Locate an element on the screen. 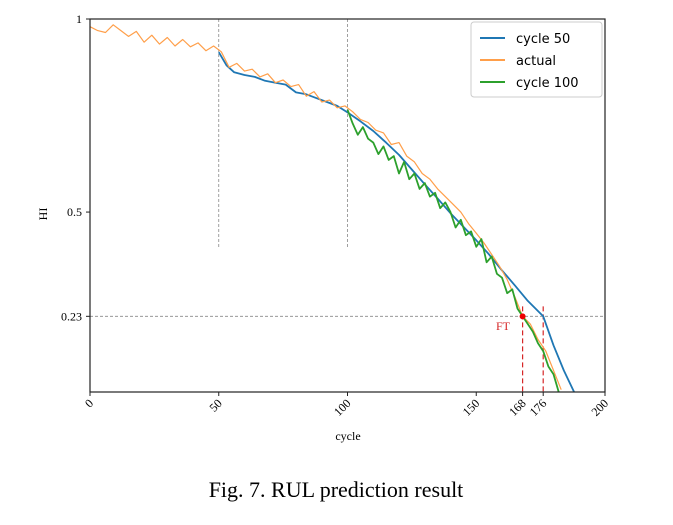 This screenshot has height=525, width=673. x-tick-label: 50 is located at coordinates (215, 405).